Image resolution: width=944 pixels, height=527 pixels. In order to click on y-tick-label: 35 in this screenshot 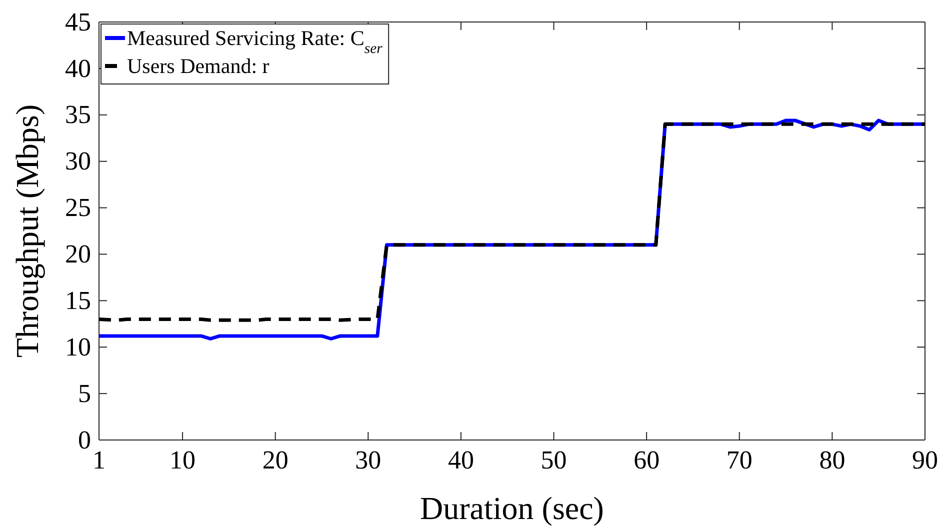, I will do `click(78, 115)`.